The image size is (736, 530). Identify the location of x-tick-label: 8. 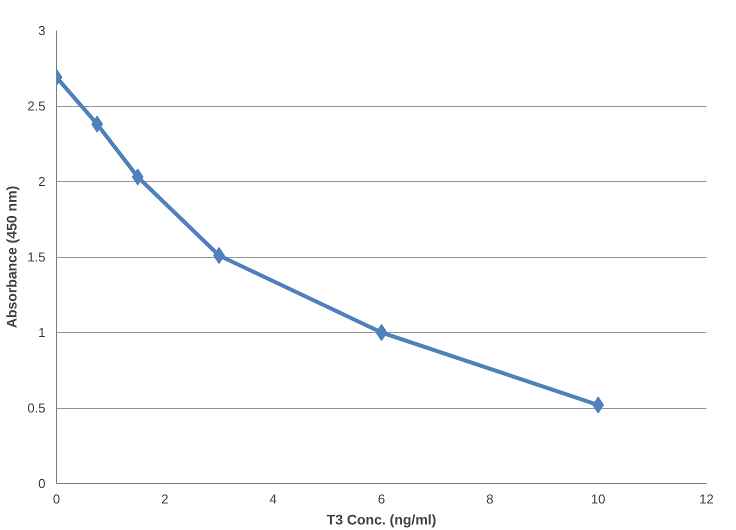
(490, 499).